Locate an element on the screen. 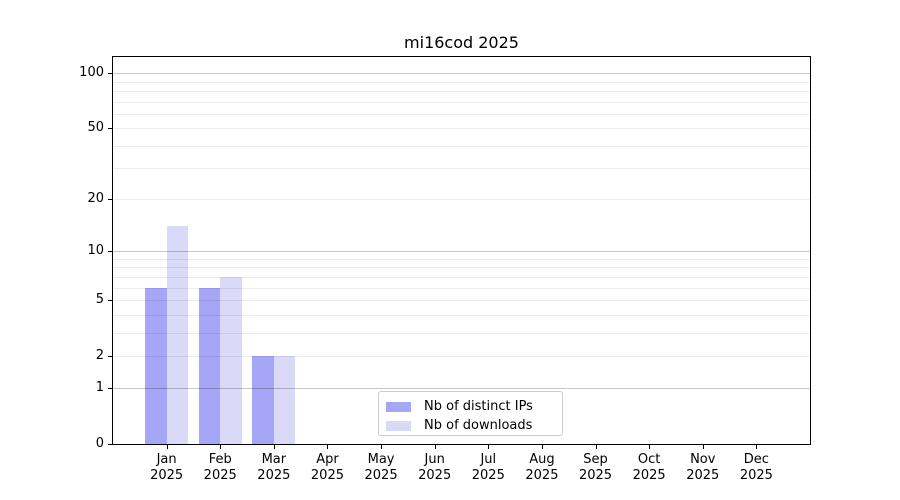 The image size is (900, 500). bar-nb-of-downloads-jan is located at coordinates (177, 335).